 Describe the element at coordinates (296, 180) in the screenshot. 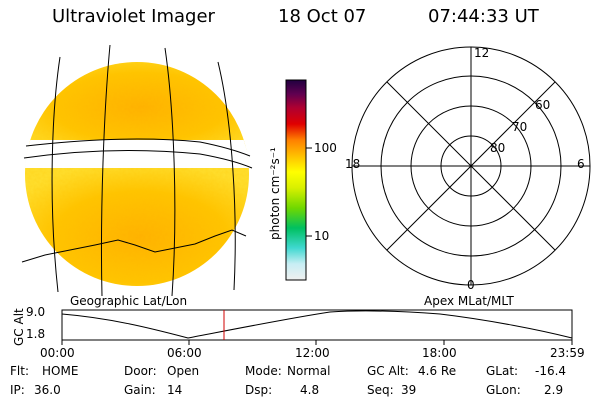

I see `colorbar` at that location.